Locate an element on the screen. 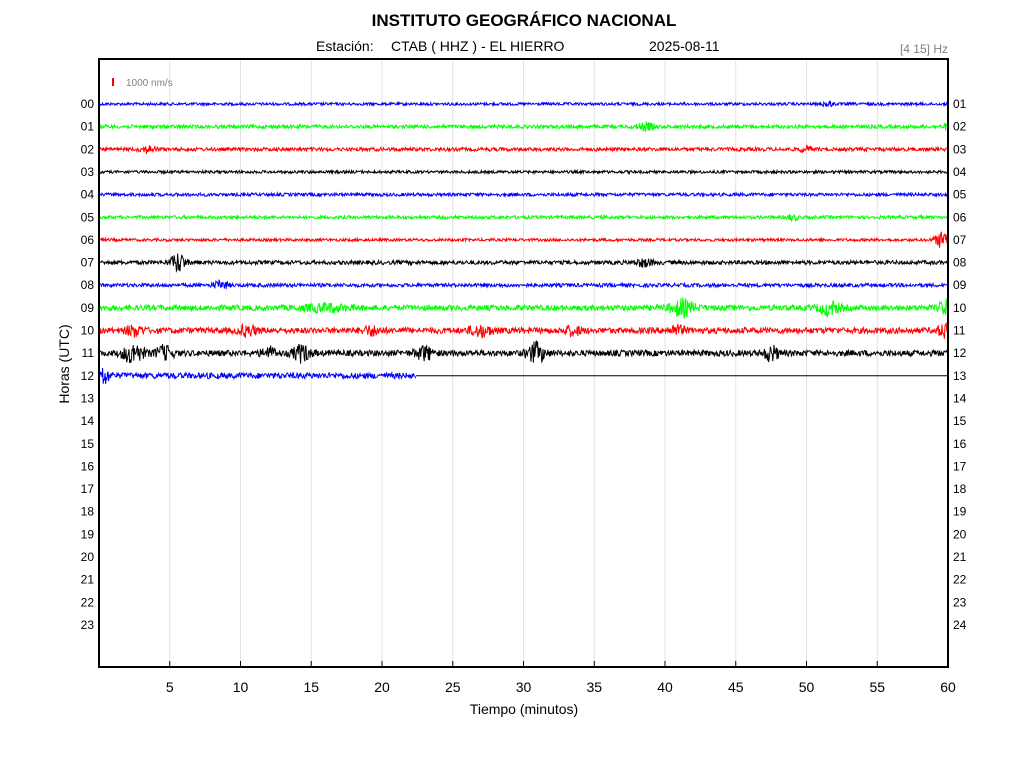  left-hour-label: 05 is located at coordinates (88, 217).